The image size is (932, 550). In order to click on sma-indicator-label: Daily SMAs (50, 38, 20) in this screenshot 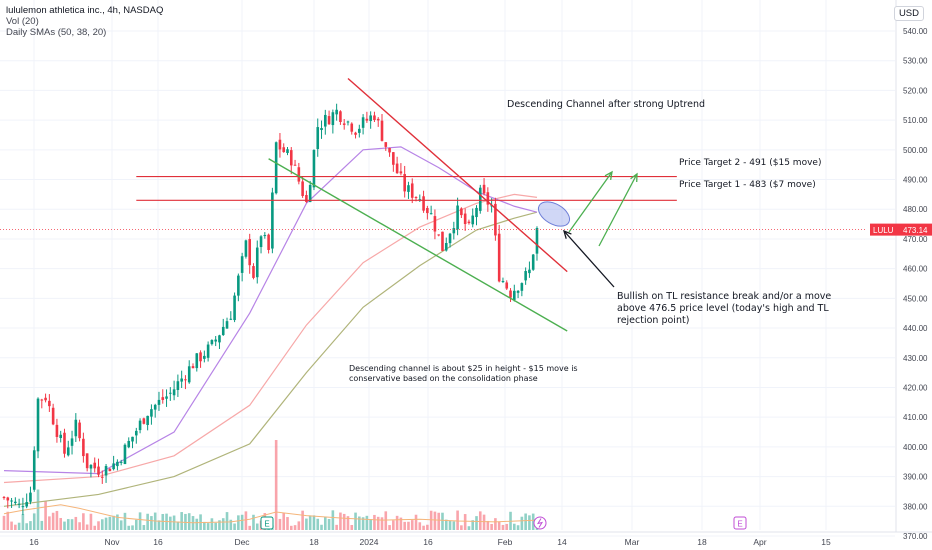, I will do `click(56, 32)`.